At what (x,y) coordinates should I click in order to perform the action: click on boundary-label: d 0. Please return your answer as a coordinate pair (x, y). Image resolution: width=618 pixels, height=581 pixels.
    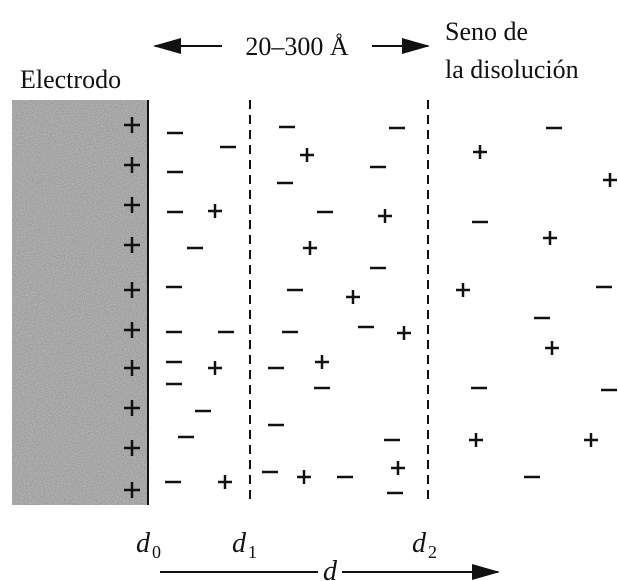
    Looking at the image, I should click on (148, 545).